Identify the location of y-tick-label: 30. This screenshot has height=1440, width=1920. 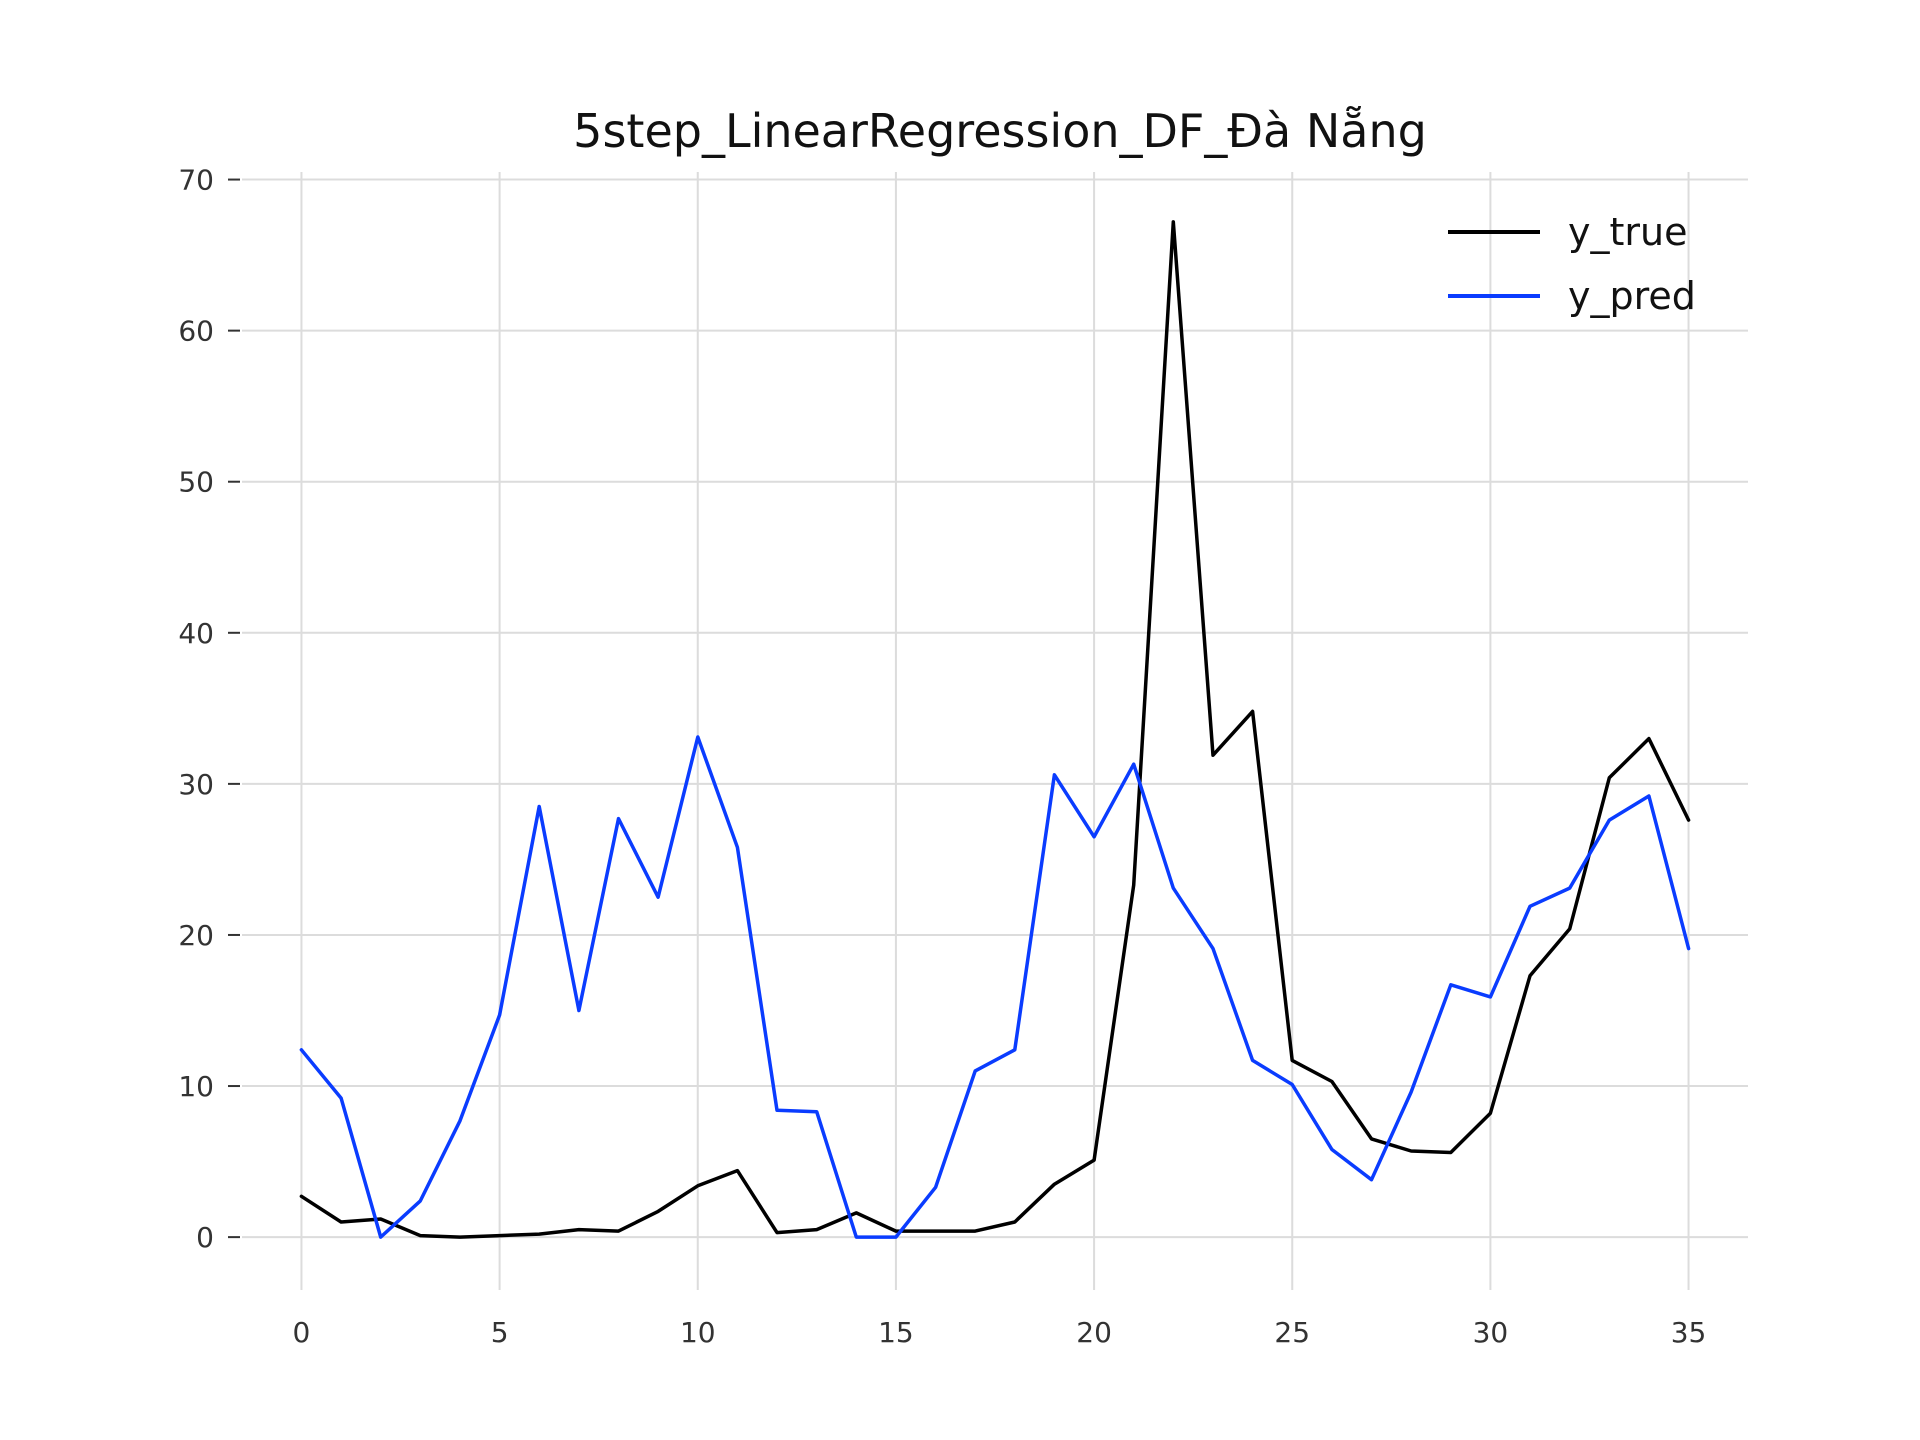
(196, 784).